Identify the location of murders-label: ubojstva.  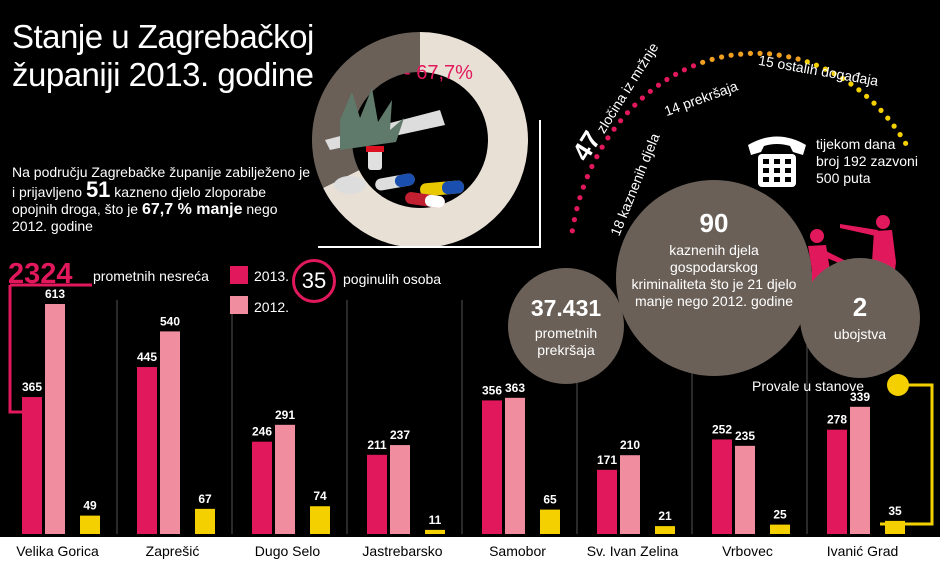
(860, 334).